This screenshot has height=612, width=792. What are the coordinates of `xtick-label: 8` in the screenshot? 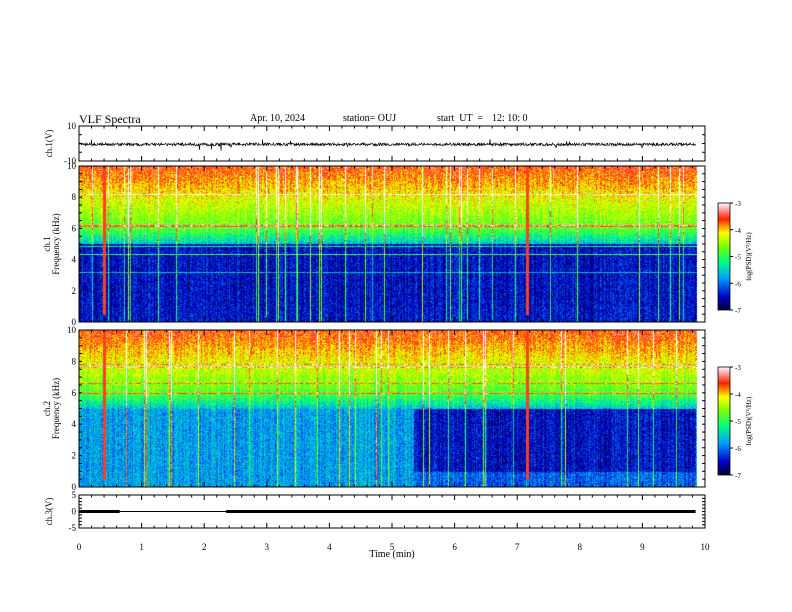 It's located at (580, 547).